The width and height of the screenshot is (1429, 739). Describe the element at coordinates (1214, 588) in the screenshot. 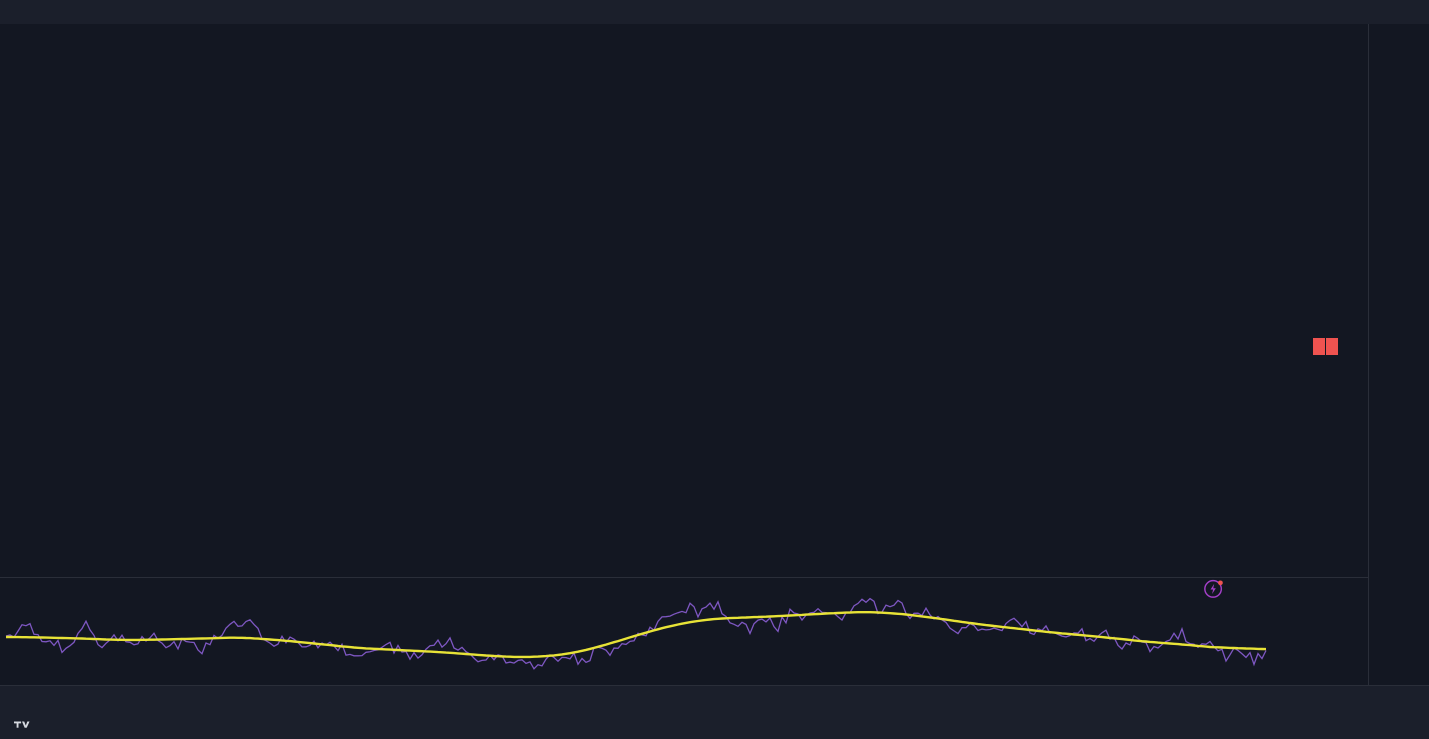

I see `lightning-bolt-icon` at that location.